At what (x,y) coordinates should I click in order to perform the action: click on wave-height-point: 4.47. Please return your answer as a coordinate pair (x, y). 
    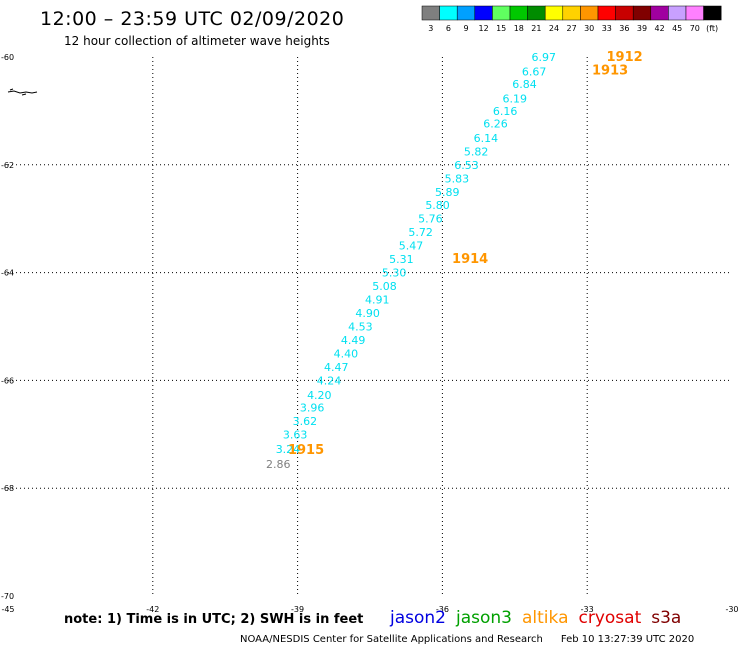
    Looking at the image, I should click on (336, 367).